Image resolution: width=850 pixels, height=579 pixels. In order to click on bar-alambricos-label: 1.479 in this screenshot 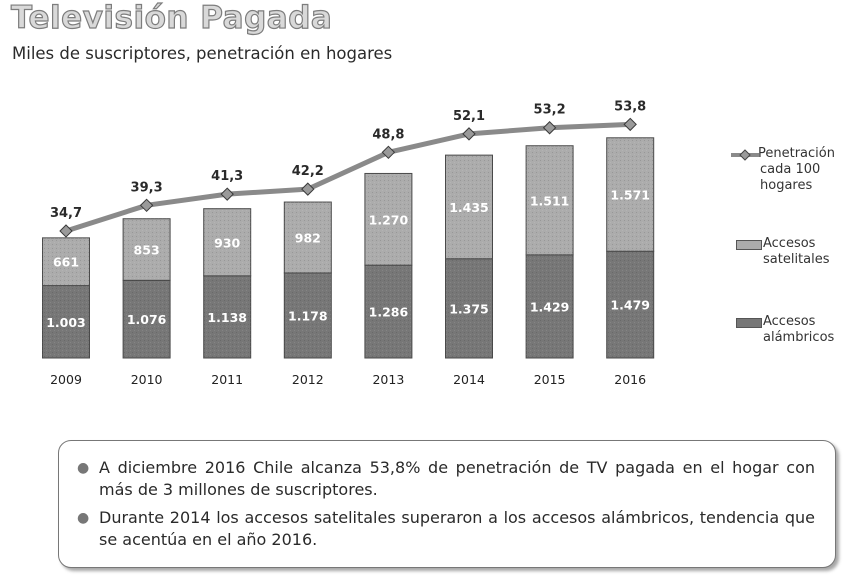, I will do `click(630, 305)`.